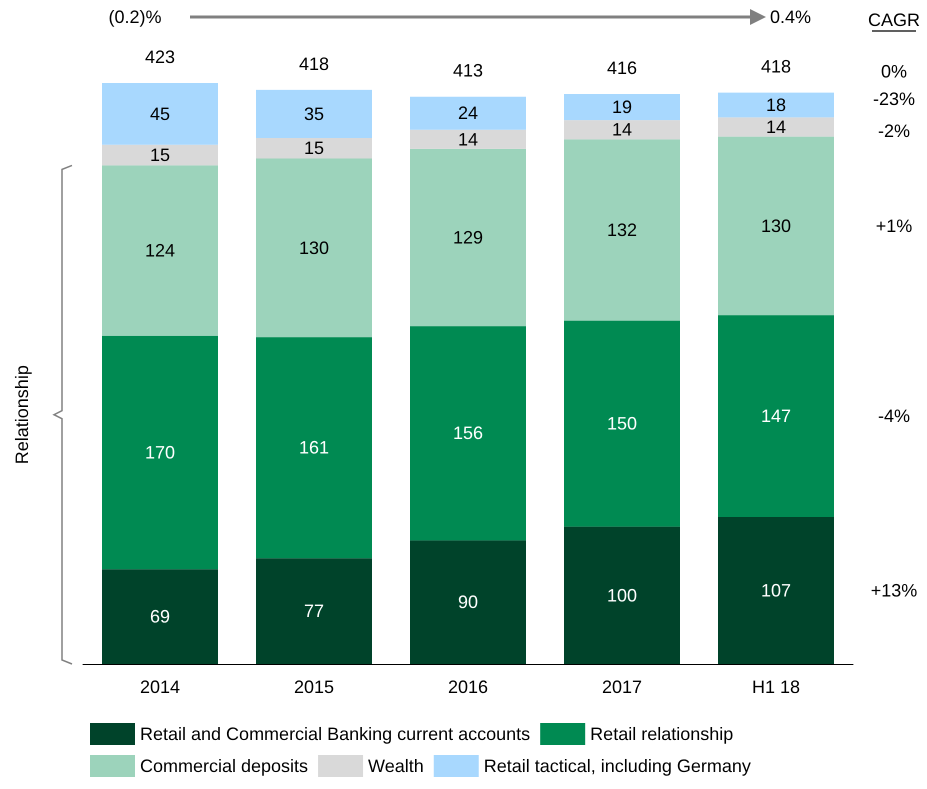 The image size is (927, 789). What do you see at coordinates (791, 17) in the screenshot?
I see `text: 0.4%` at bounding box center [791, 17].